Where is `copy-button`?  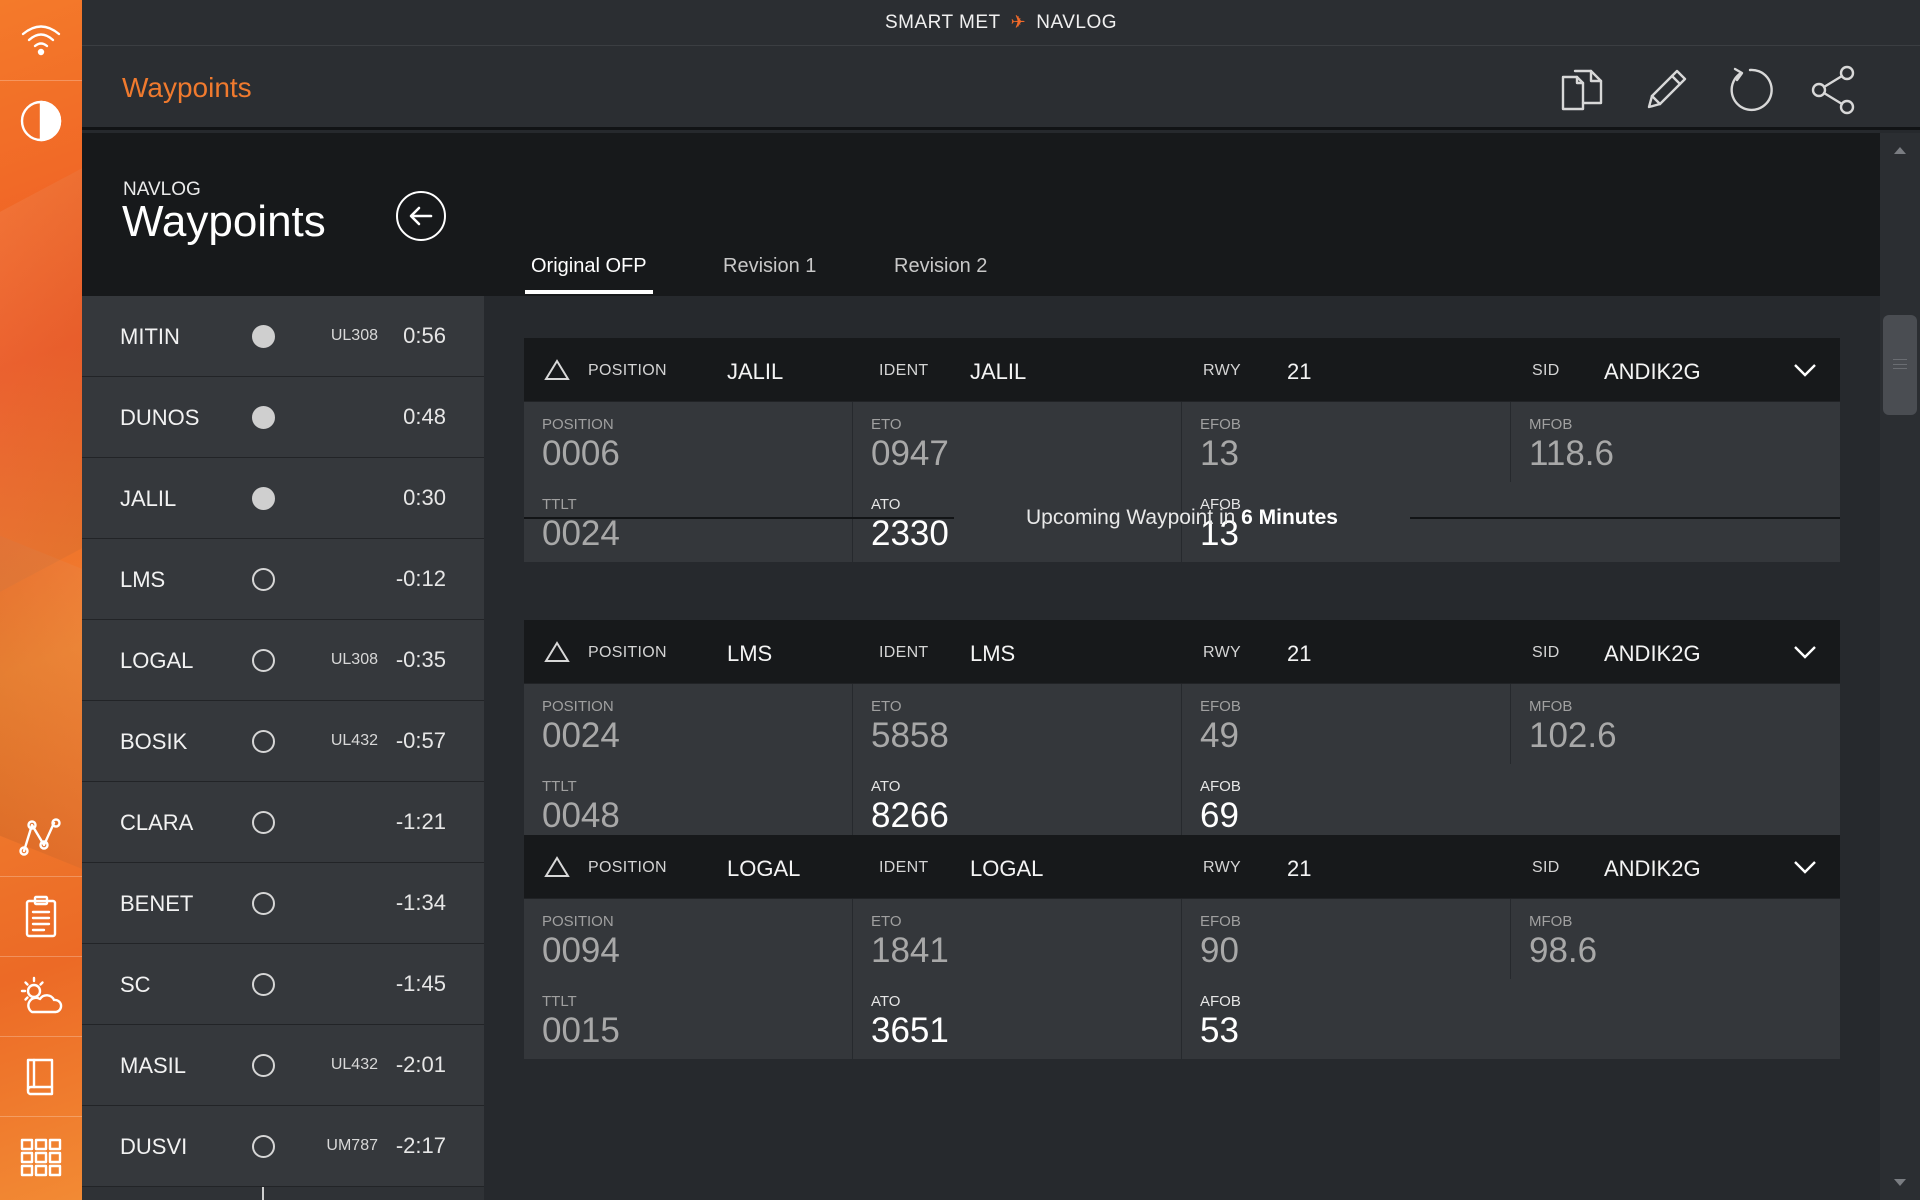 copy-button is located at coordinates (1582, 90).